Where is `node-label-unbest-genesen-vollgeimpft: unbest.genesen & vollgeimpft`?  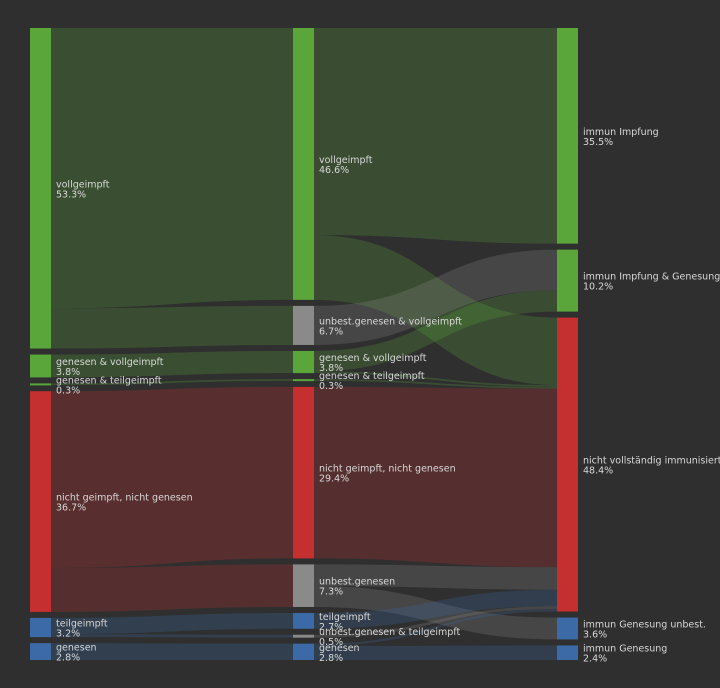 node-label-unbest-genesen-vollgeimpft: unbest.genesen & vollgeimpft is located at coordinates (390, 321).